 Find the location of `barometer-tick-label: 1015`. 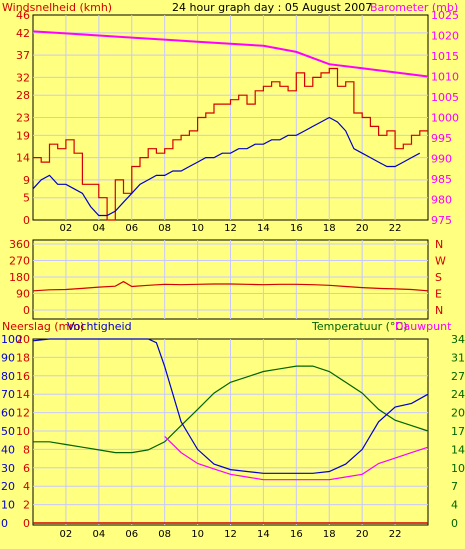

barometer-tick-label: 1015 is located at coordinates (445, 56).